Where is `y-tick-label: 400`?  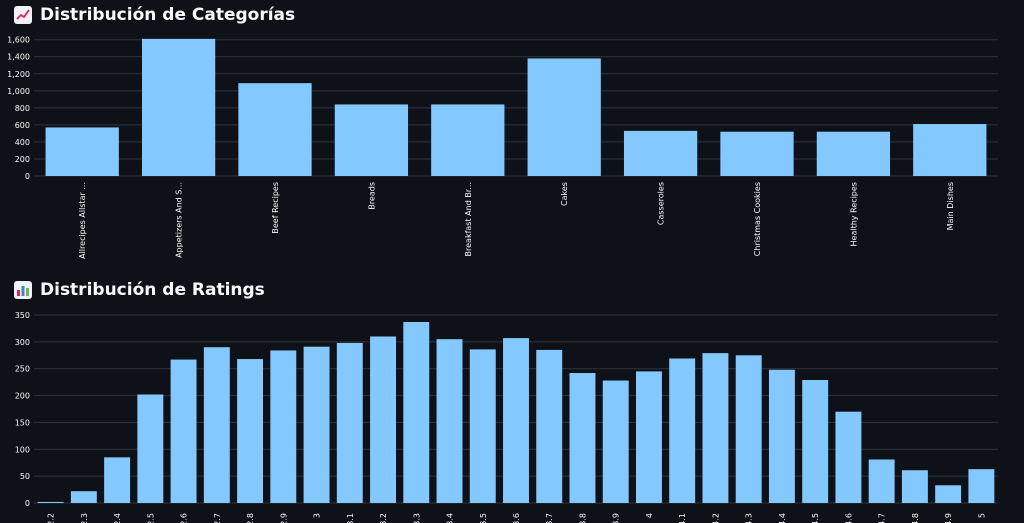 y-tick-label: 400 is located at coordinates (22, 142).